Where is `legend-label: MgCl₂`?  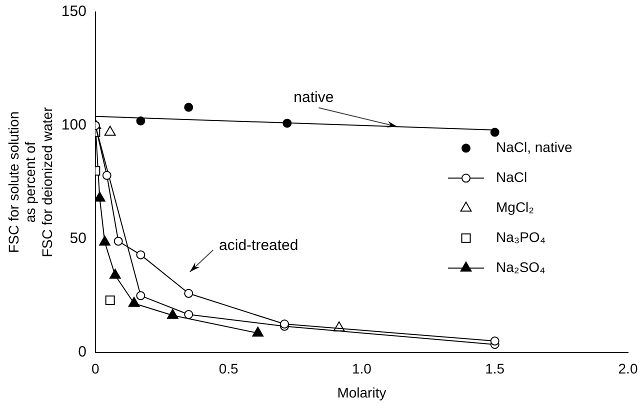 legend-label: MgCl₂ is located at coordinates (515, 207).